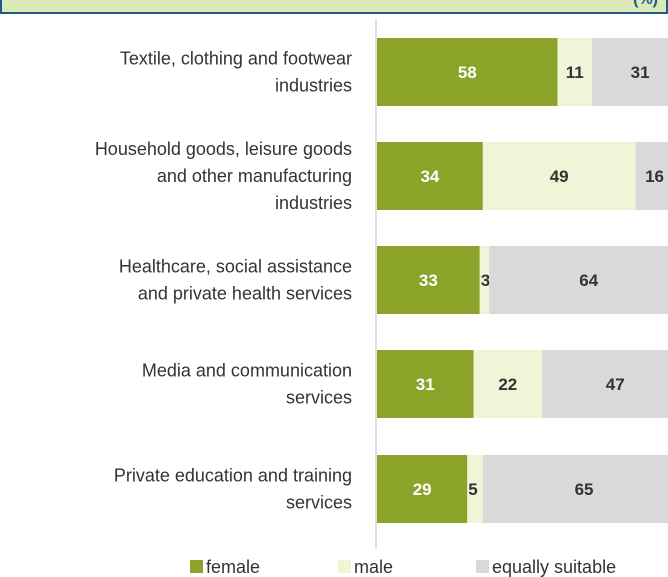 This screenshot has height=577, width=668. What do you see at coordinates (233, 567) in the screenshot?
I see `legend-label-female: female` at bounding box center [233, 567].